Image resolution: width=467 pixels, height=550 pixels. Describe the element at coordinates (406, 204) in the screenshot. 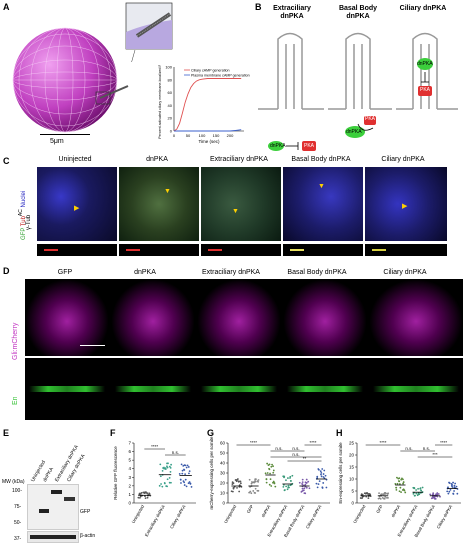

I see `c-image-ciliary` at that location.